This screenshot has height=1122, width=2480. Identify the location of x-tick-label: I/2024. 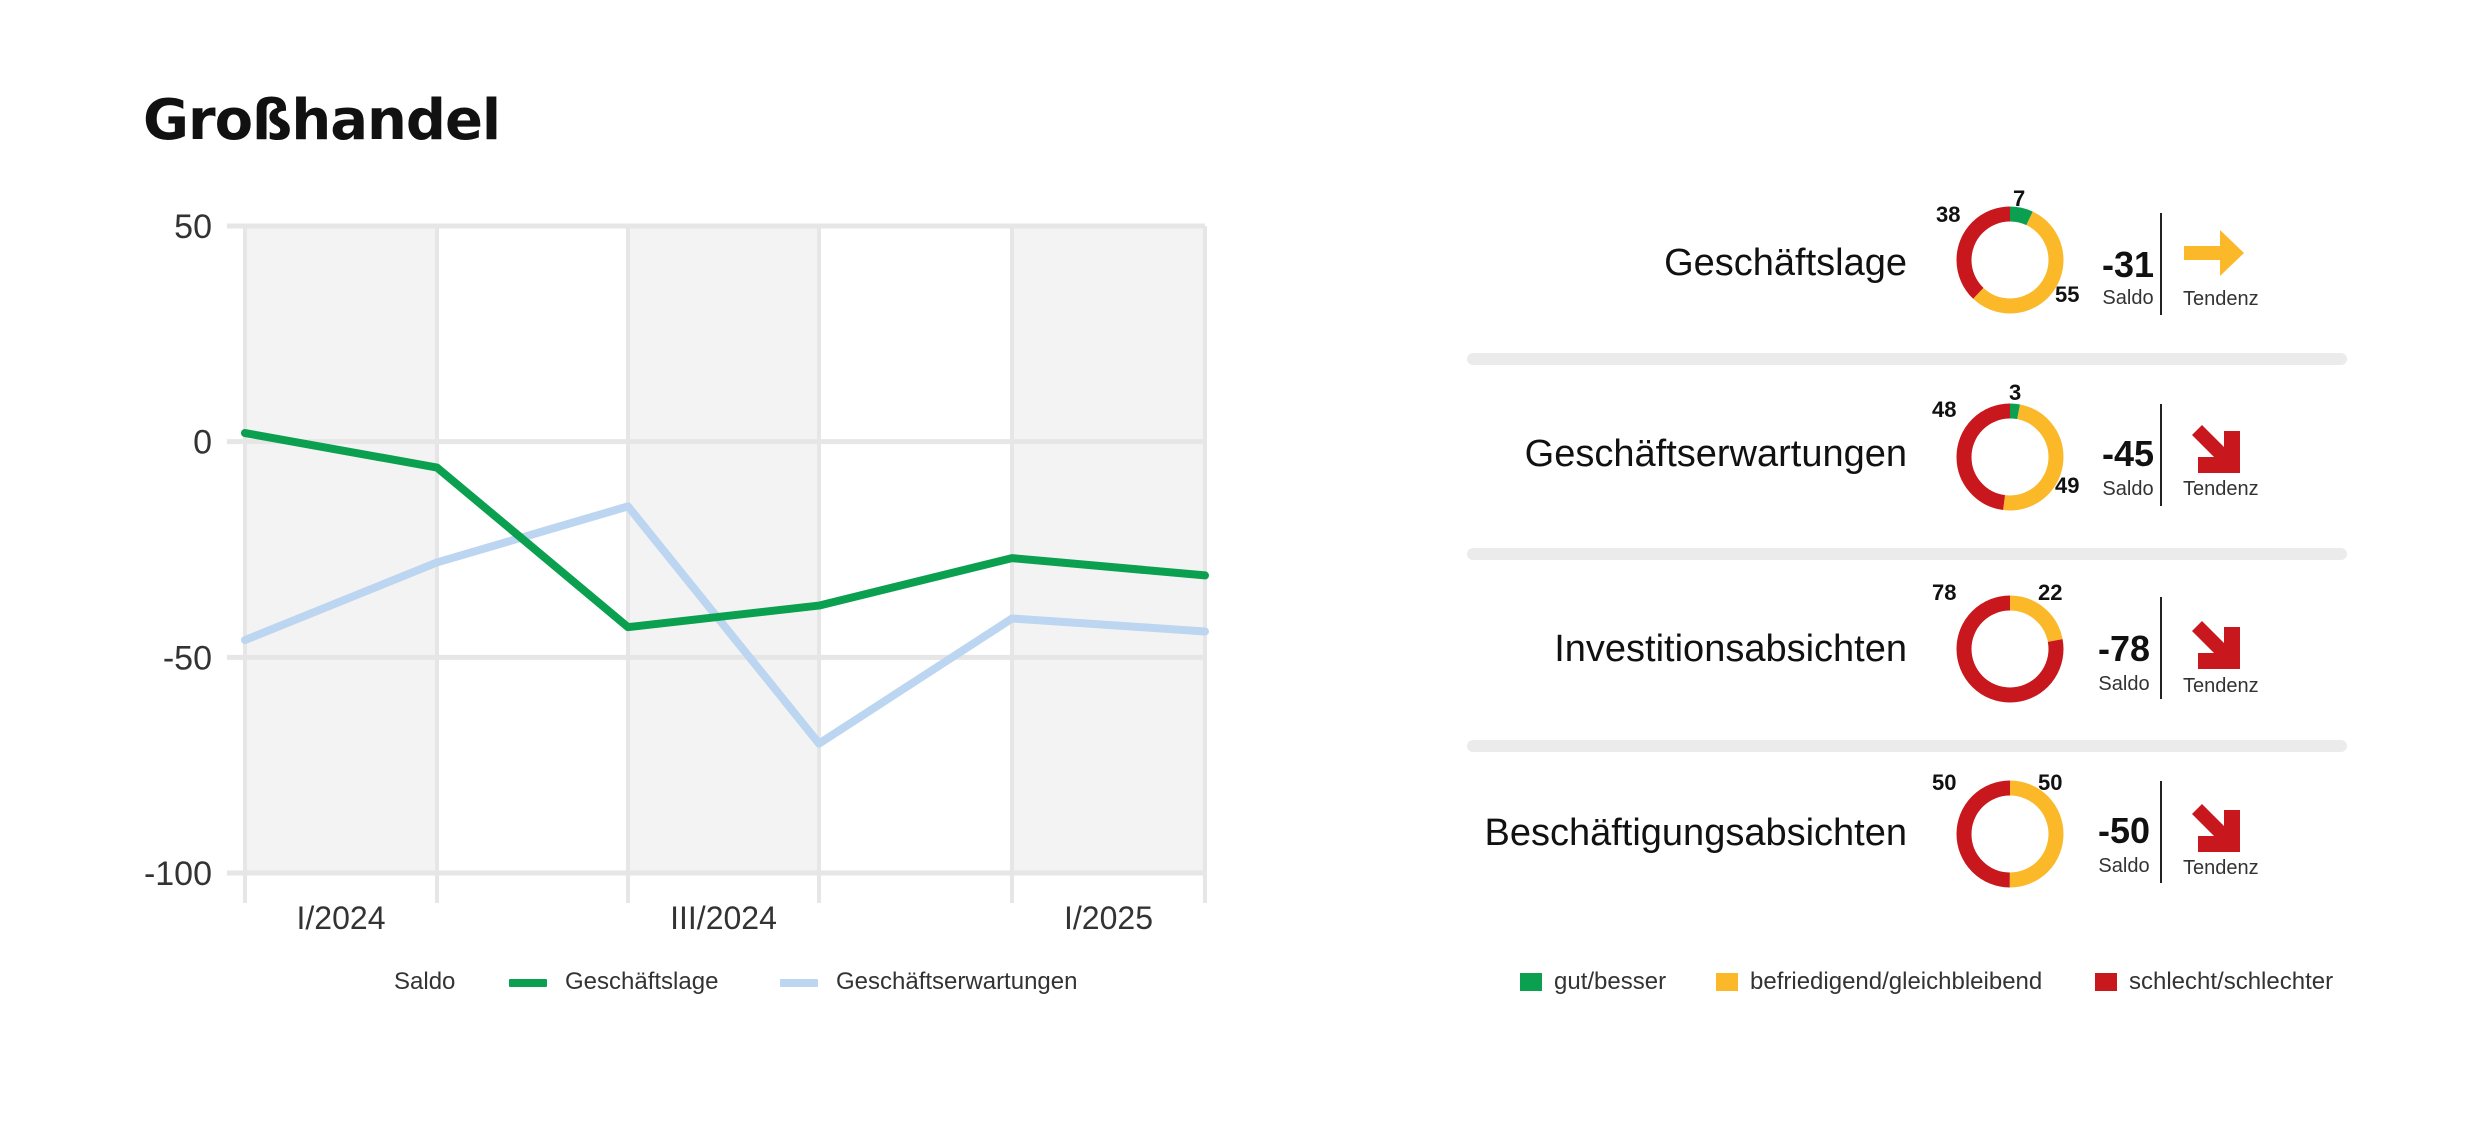
(341, 918).